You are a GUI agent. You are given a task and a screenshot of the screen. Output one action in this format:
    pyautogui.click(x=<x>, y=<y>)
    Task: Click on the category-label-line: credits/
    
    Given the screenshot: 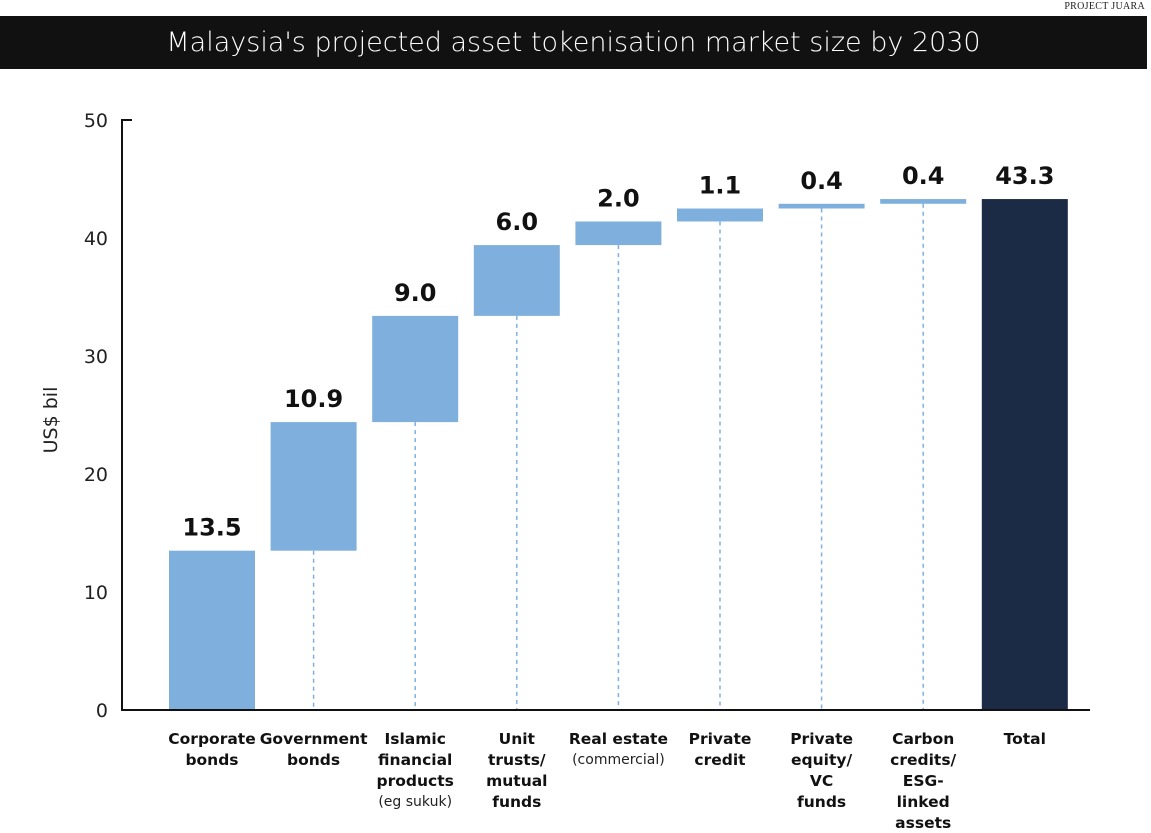 What is the action you would take?
    pyautogui.click(x=923, y=760)
    